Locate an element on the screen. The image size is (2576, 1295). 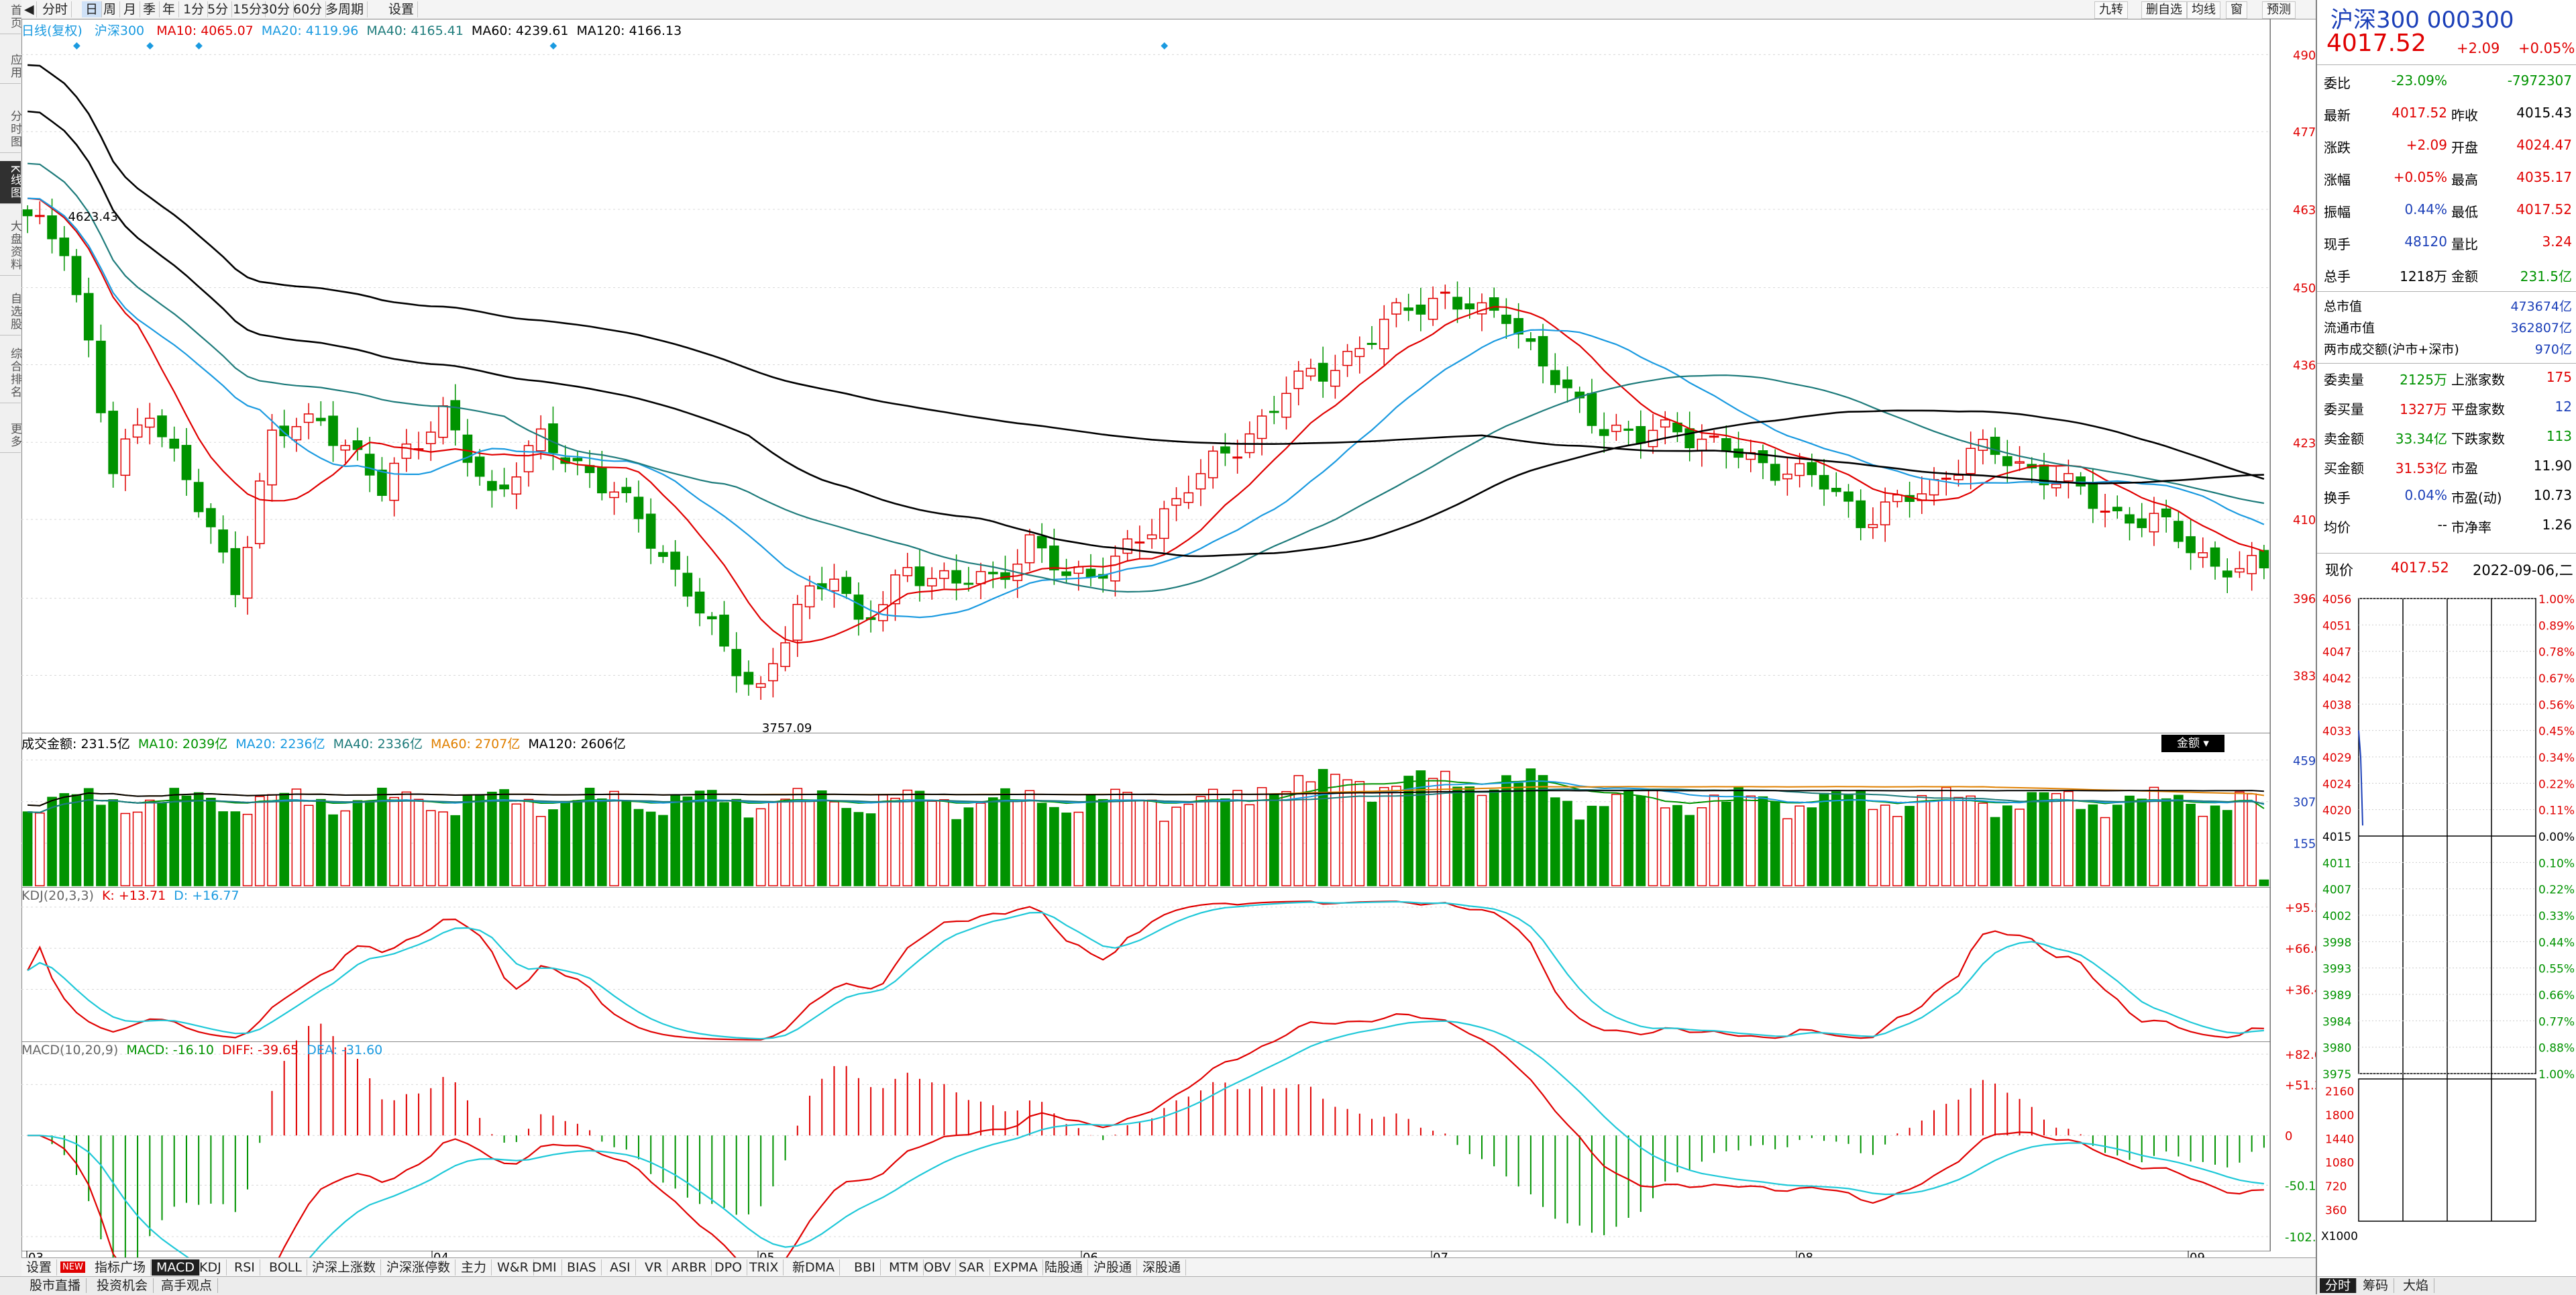
period-6: 1分 is located at coordinates (194, 9).